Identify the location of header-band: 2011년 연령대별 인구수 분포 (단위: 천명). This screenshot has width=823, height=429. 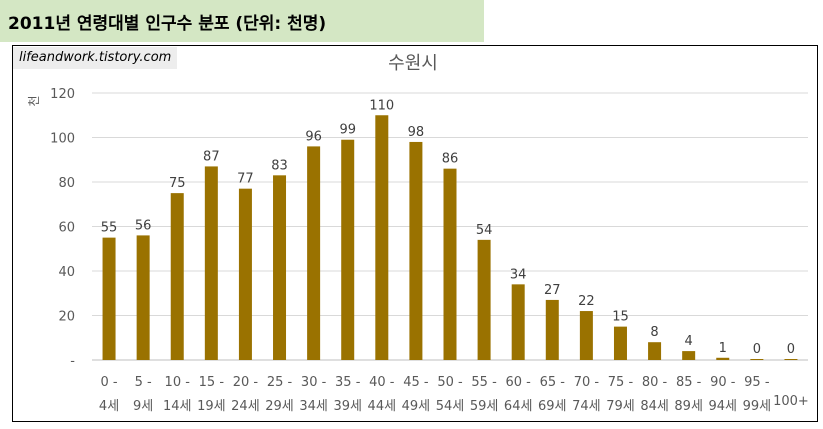
(242, 21).